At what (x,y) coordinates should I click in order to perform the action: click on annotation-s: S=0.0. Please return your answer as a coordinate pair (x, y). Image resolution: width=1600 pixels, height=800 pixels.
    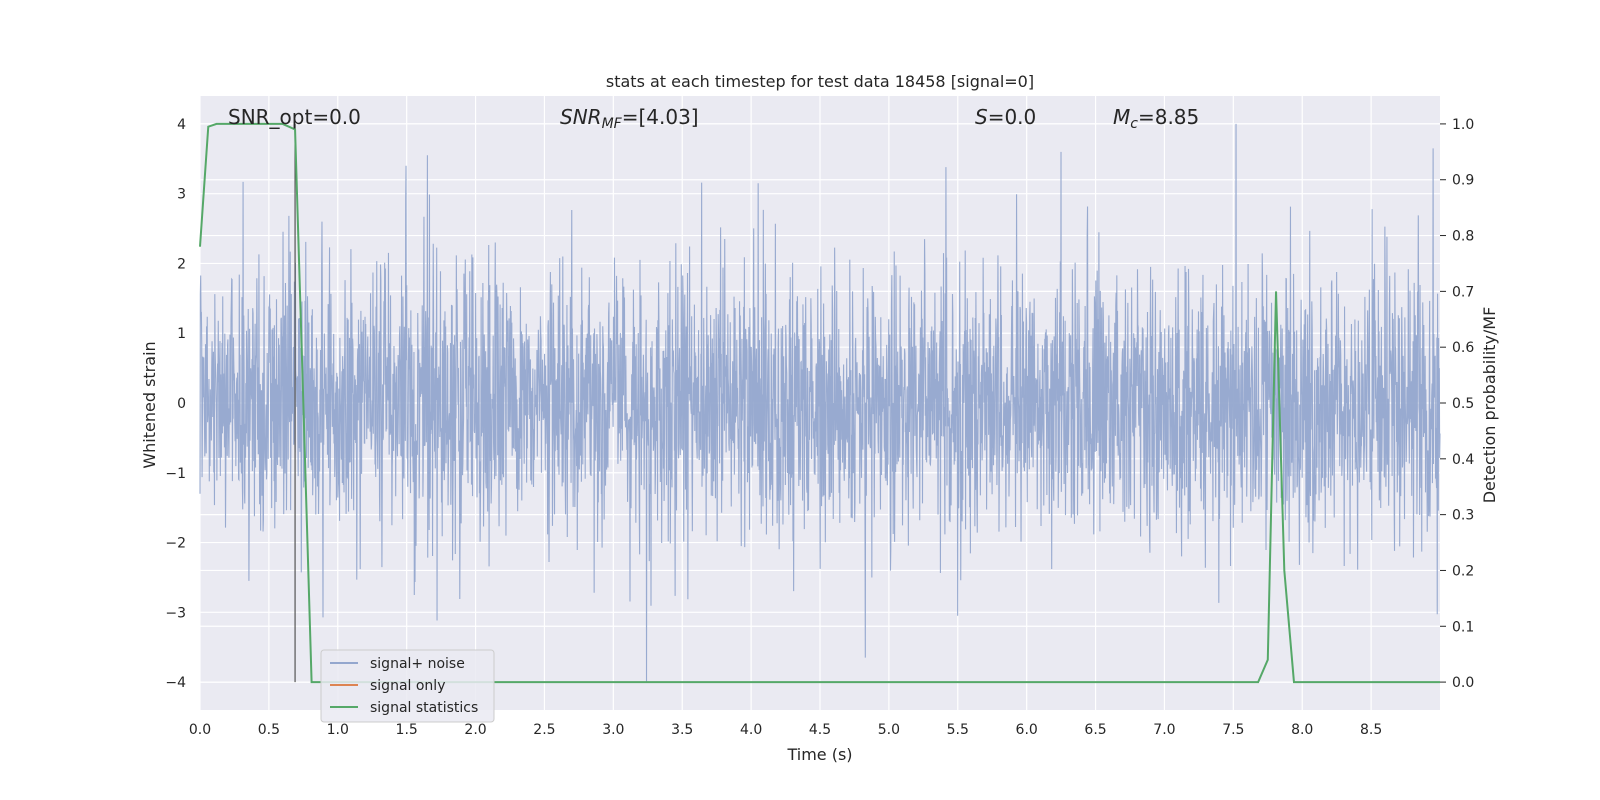
    Looking at the image, I should click on (1005, 117).